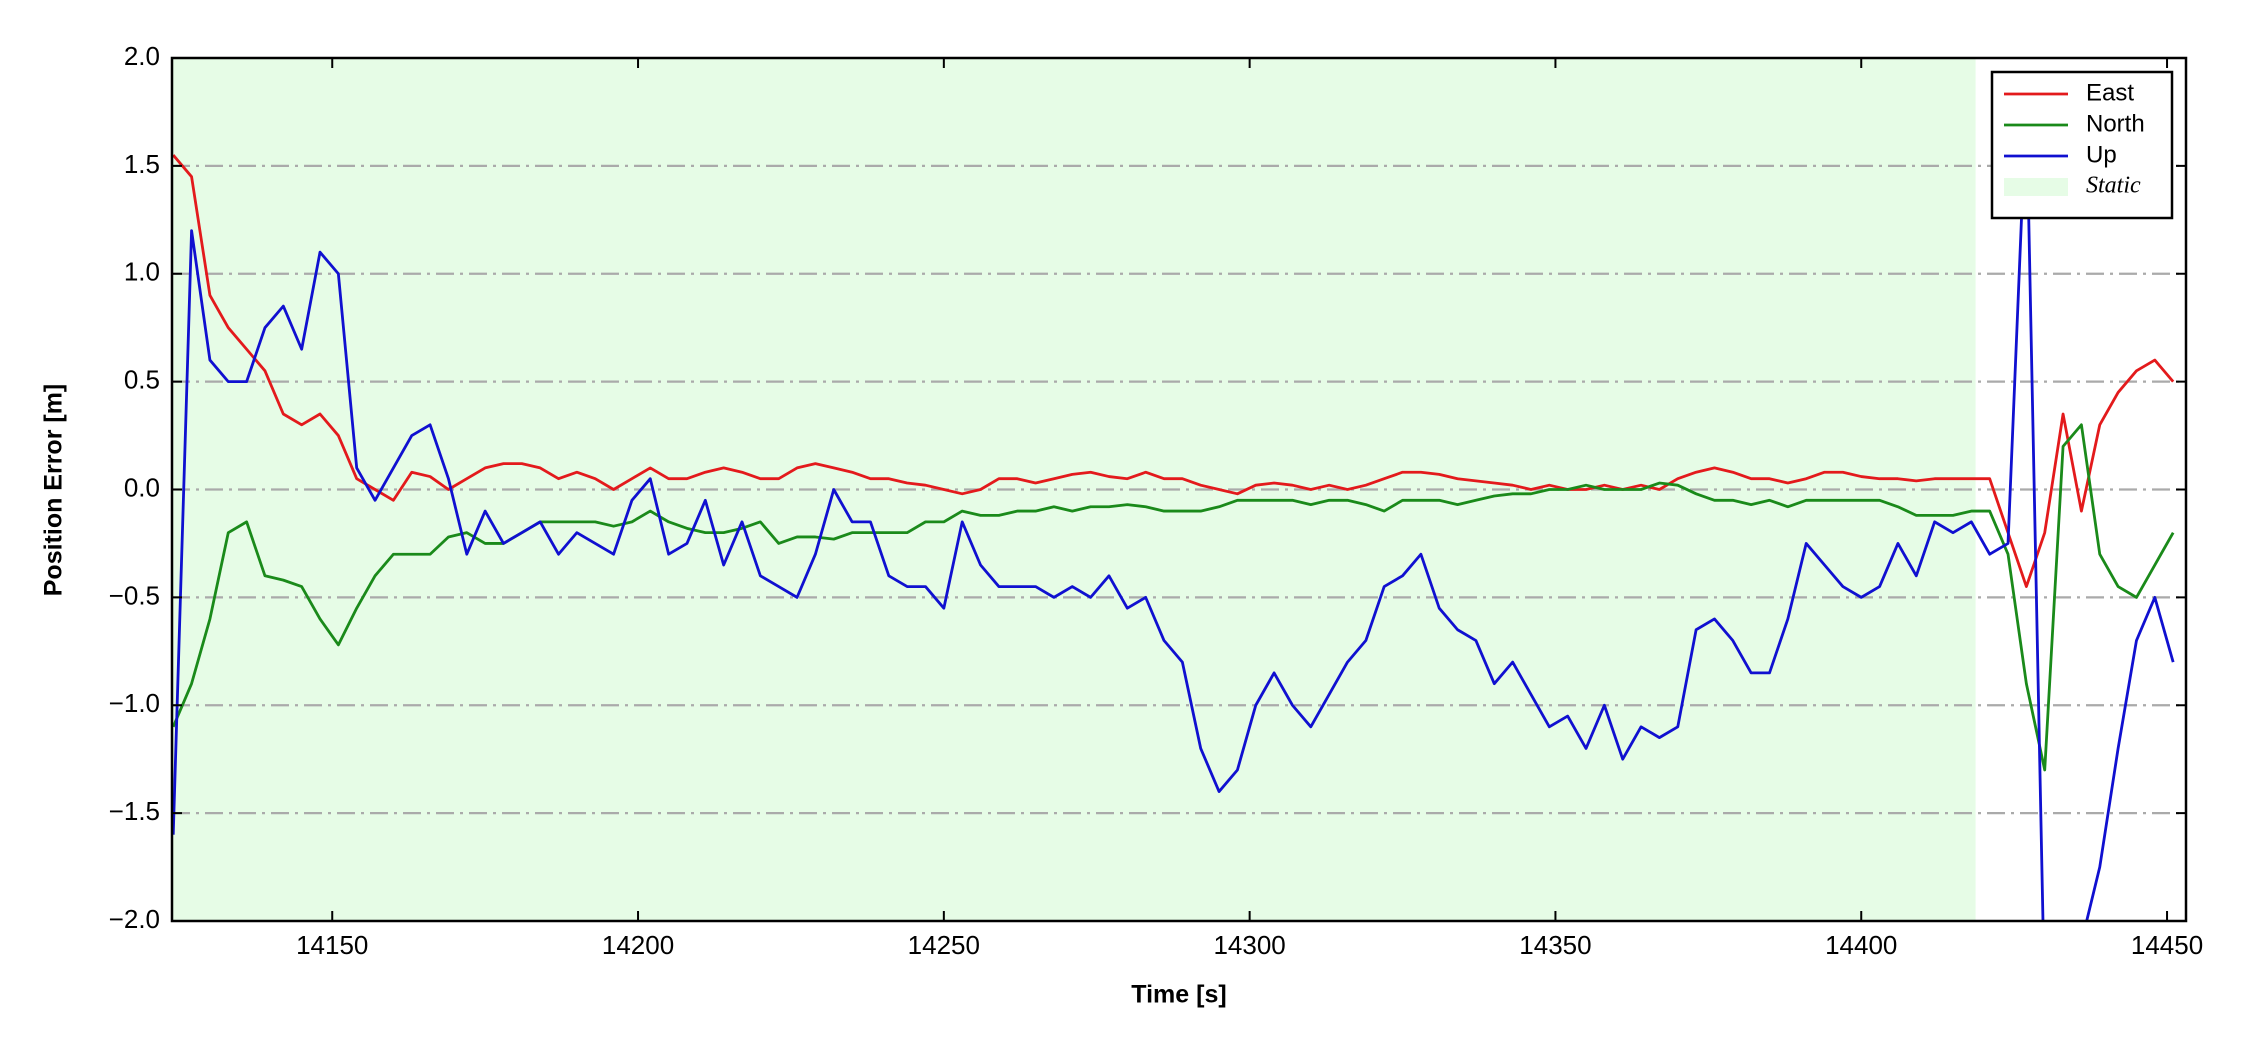 This screenshot has width=2250, height=1055. What do you see at coordinates (332, 945) in the screenshot?
I see `x-tick-label: 14150` at bounding box center [332, 945].